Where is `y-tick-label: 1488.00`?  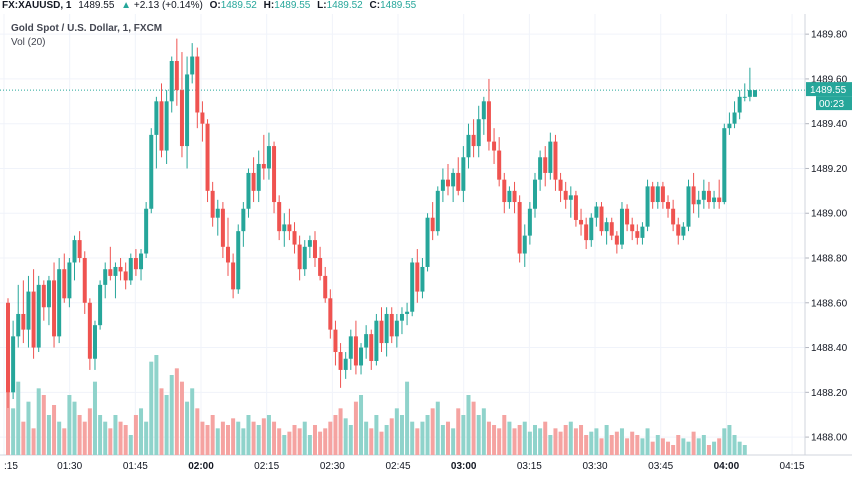 y-tick-label: 1488.00 is located at coordinates (829, 438).